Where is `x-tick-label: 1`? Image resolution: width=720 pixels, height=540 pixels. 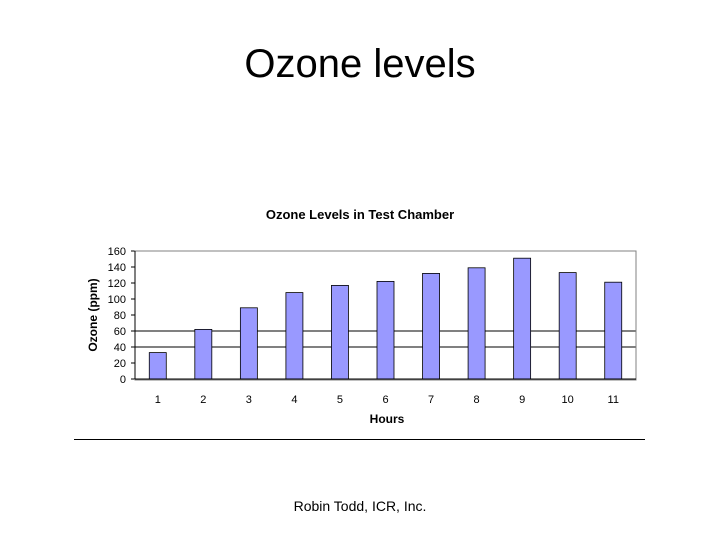 x-tick-label: 1 is located at coordinates (158, 400).